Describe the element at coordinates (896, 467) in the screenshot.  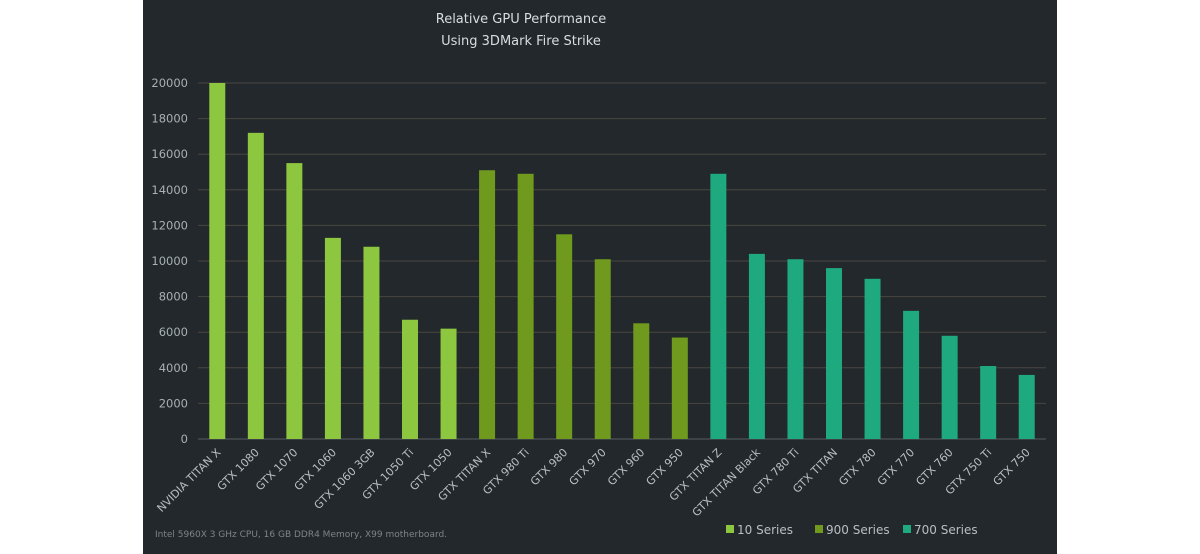
I see `x-tick-label: GTX 770` at that location.